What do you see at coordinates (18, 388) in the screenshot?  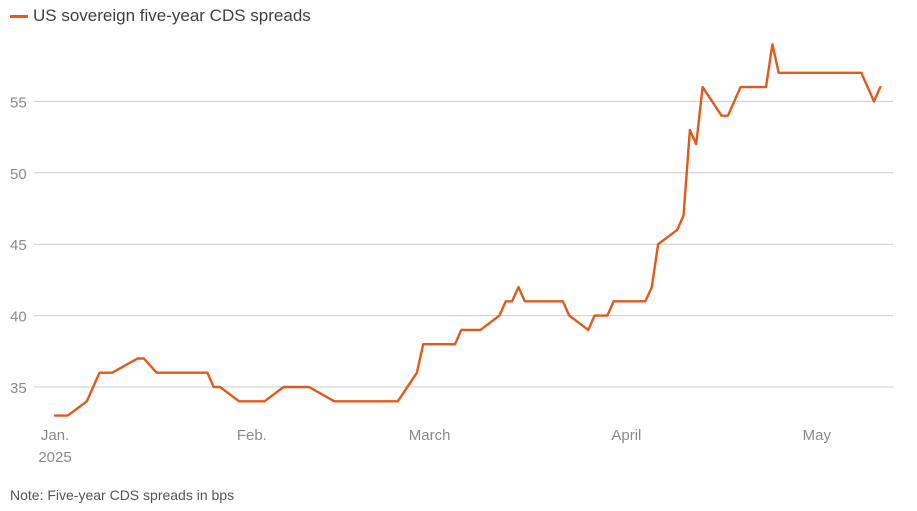 I see `y-tick-label-35: 35` at bounding box center [18, 388].